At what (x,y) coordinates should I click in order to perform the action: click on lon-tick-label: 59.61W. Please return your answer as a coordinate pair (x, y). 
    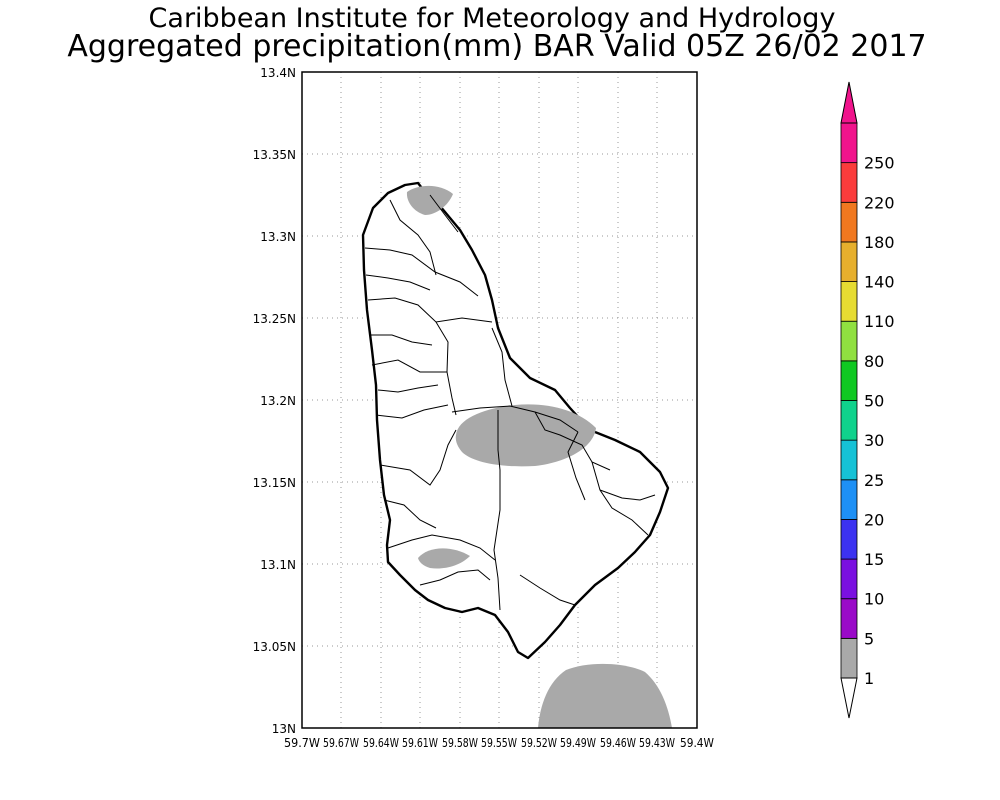
    Looking at the image, I should click on (420, 743).